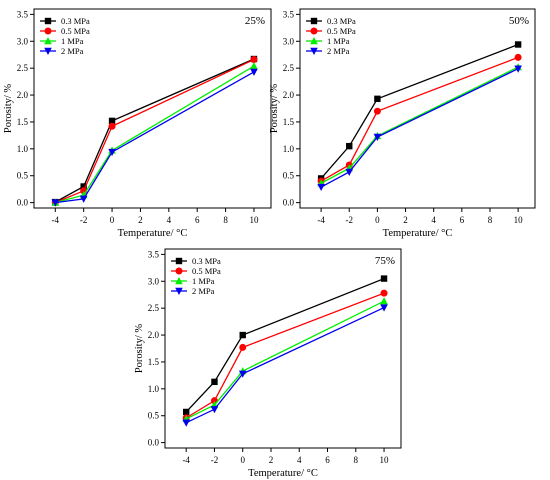 This screenshot has width=550, height=480. What do you see at coordinates (341, 31) in the screenshot?
I see `legend-label: 0.5 MPa` at bounding box center [341, 31].